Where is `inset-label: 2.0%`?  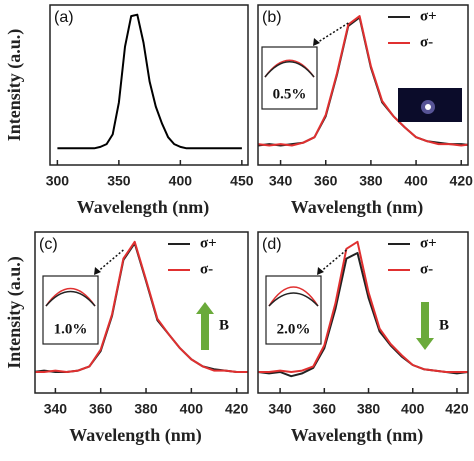
inset-label: 2.0% is located at coordinates (294, 329).